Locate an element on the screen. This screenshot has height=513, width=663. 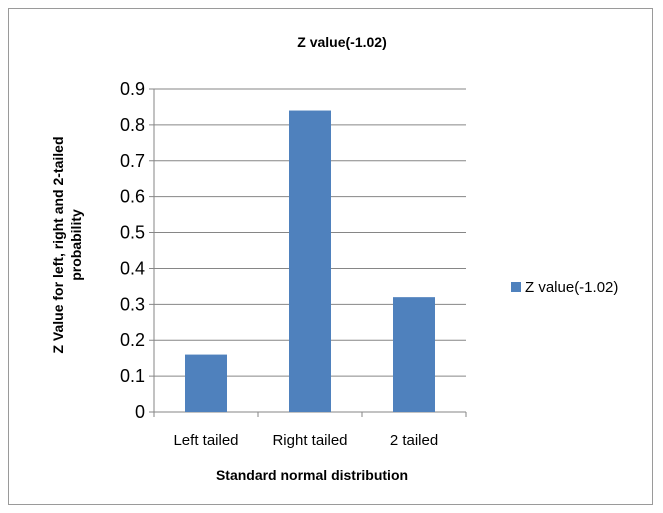
y-tick-label: 0.2 is located at coordinates (132, 340).